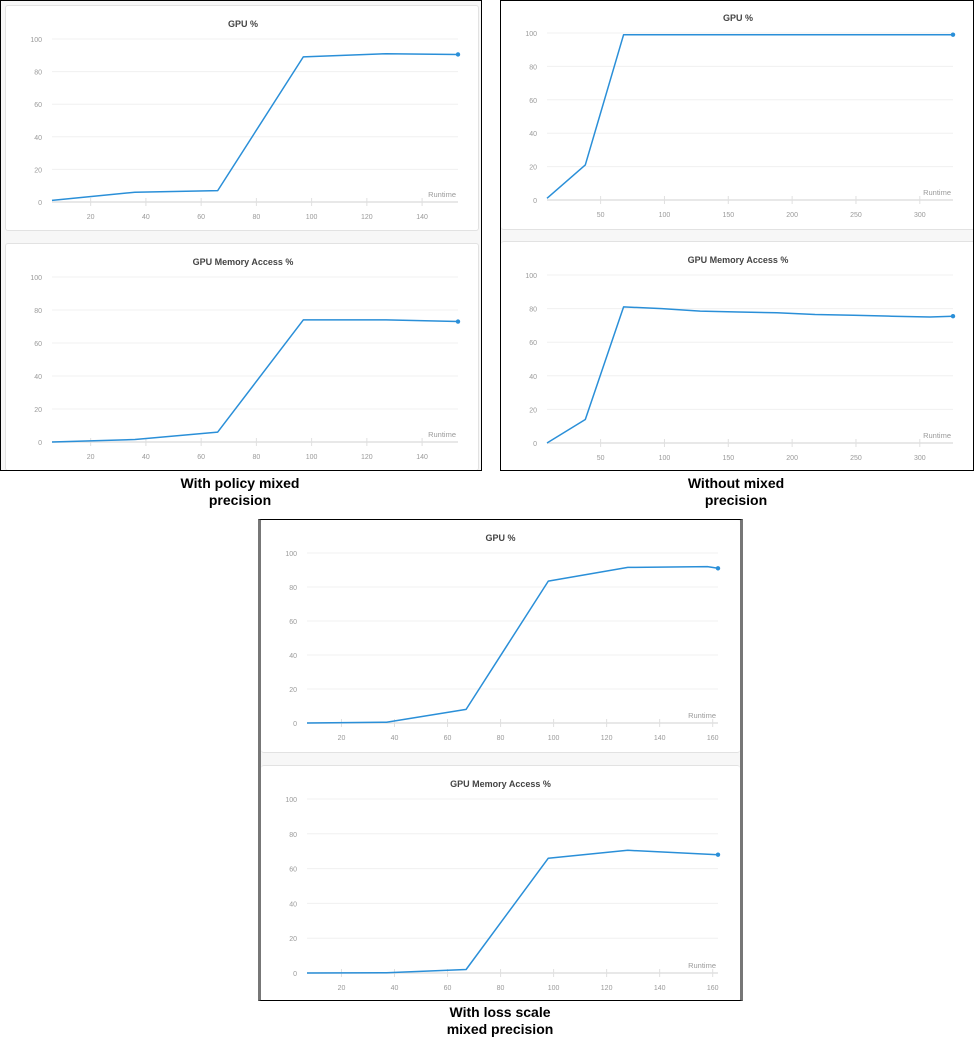  I want to click on caption-policy-mixed-precision: With policy mixed precision, so click(240, 492).